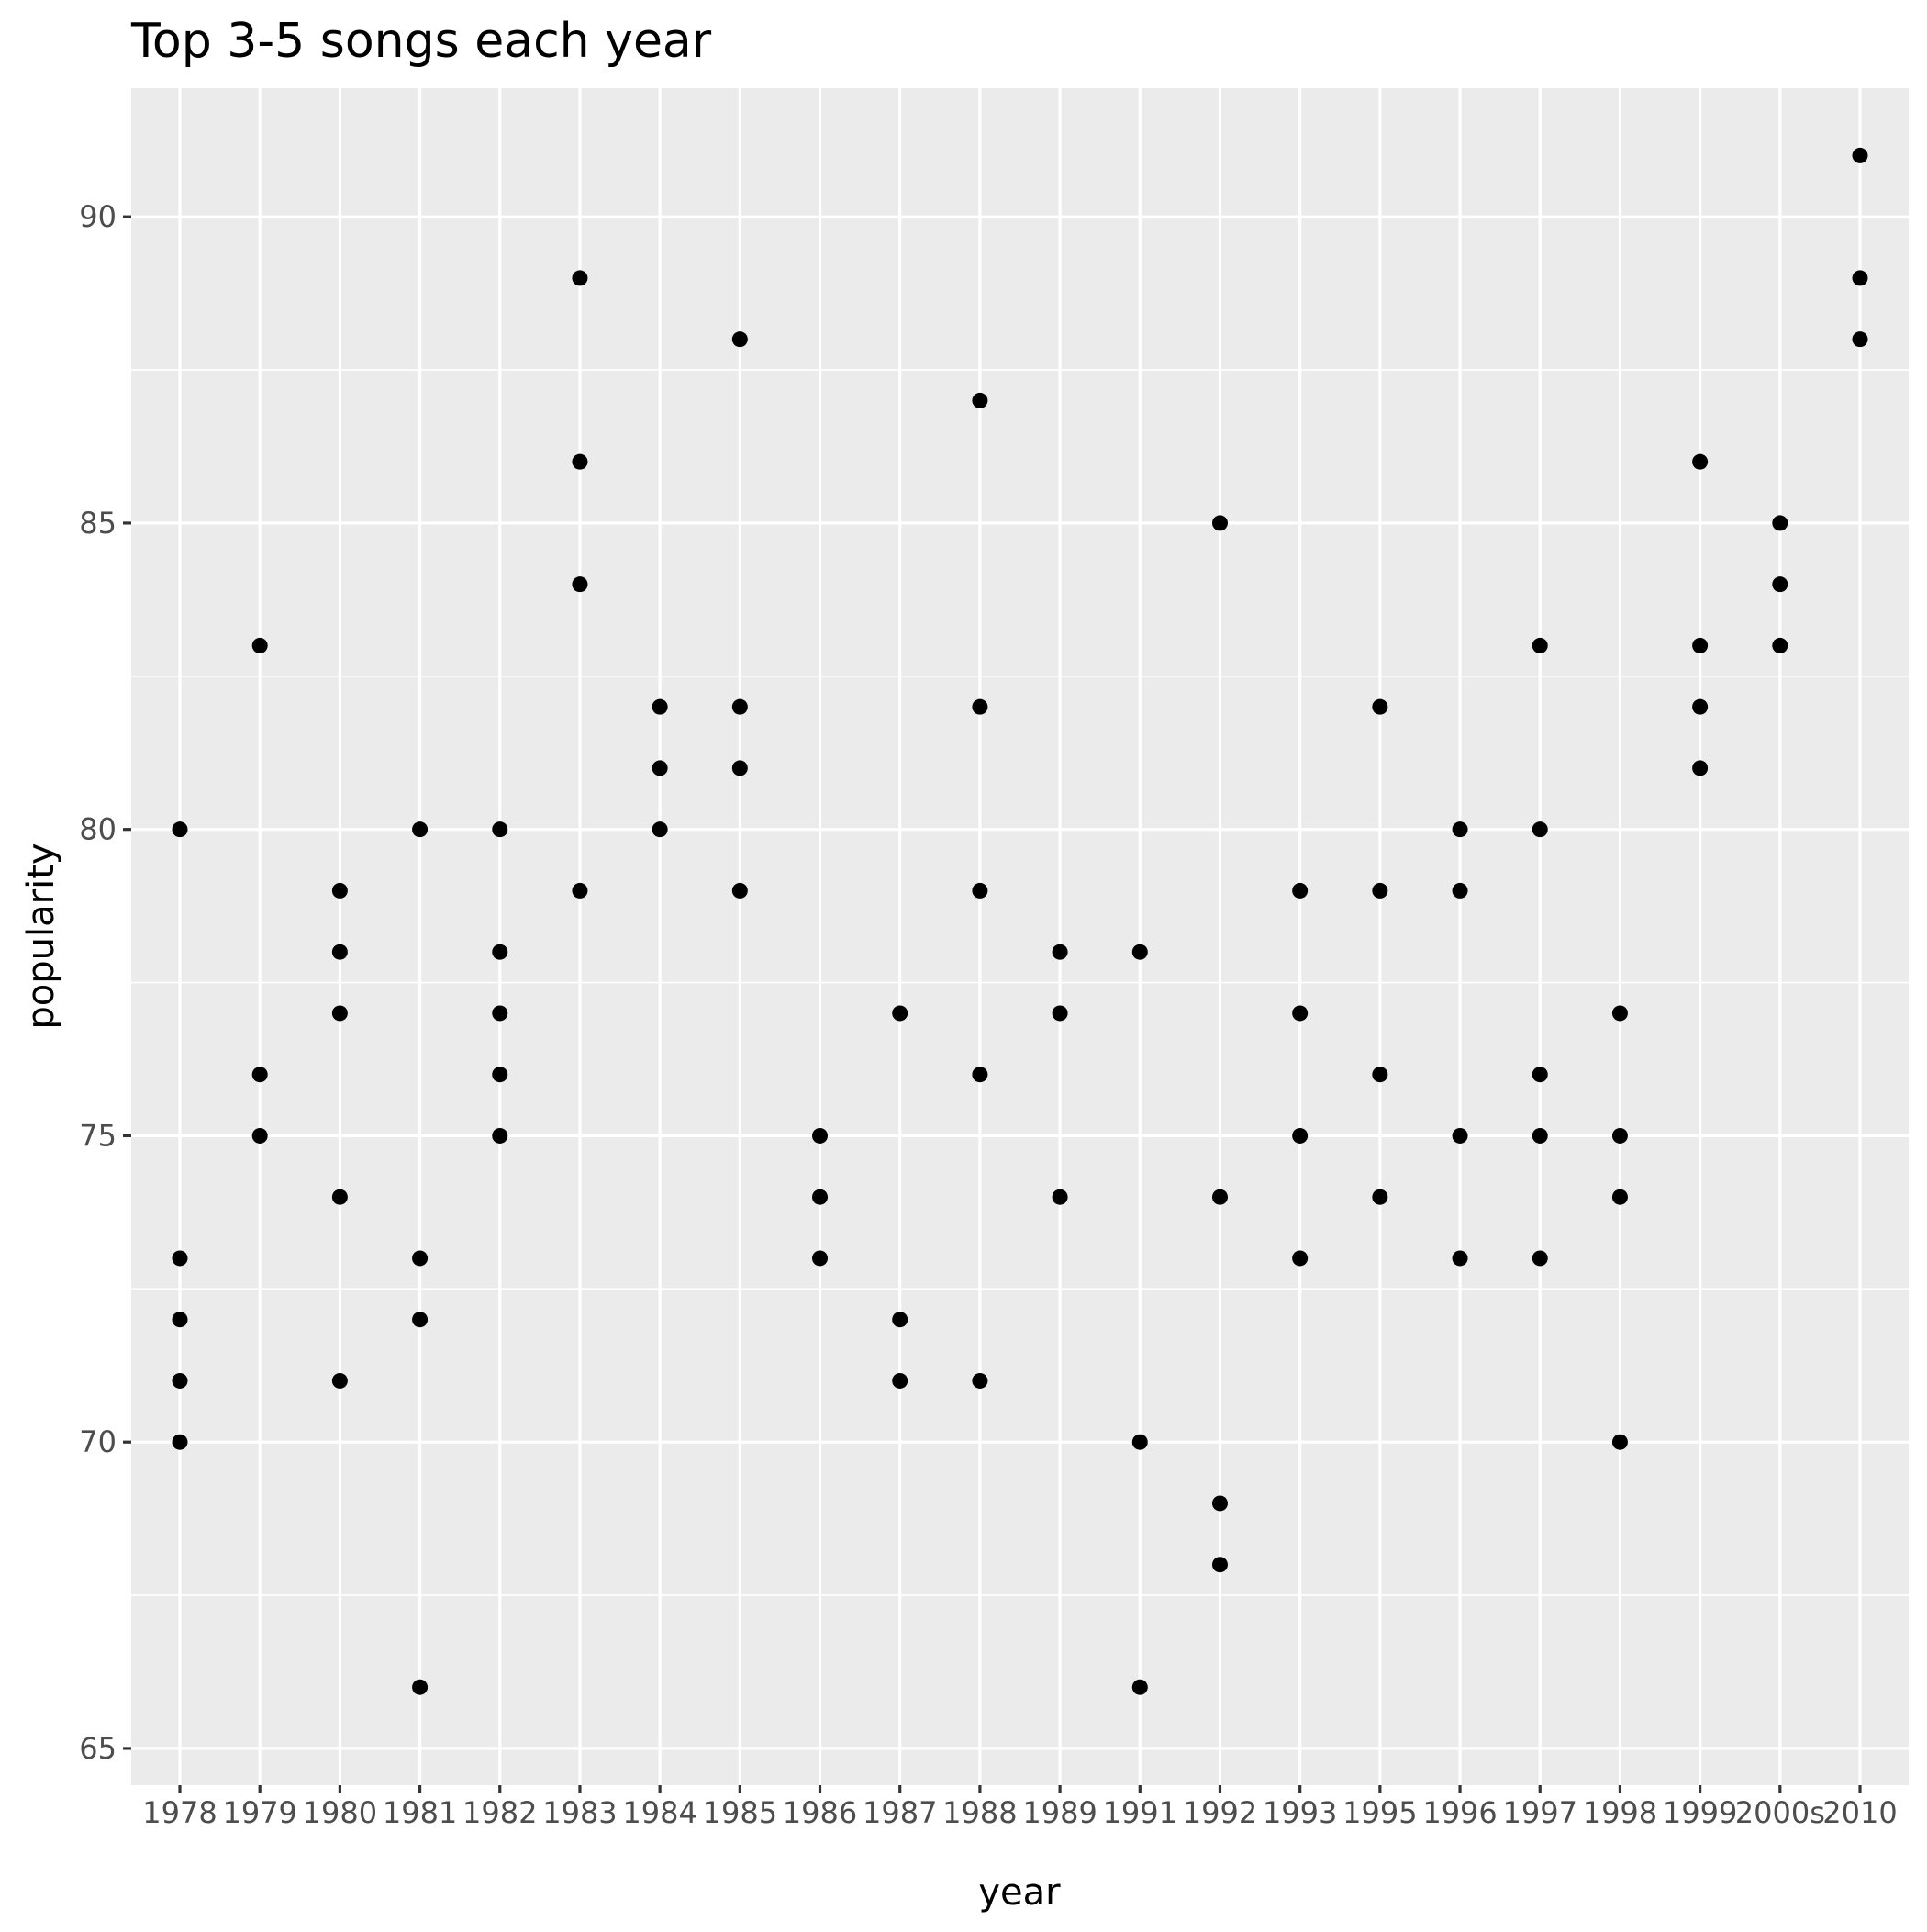 This screenshot has height=1932, width=1927. Describe the element at coordinates (1140, 1812) in the screenshot. I see `x-tick-label: 1991` at that location.